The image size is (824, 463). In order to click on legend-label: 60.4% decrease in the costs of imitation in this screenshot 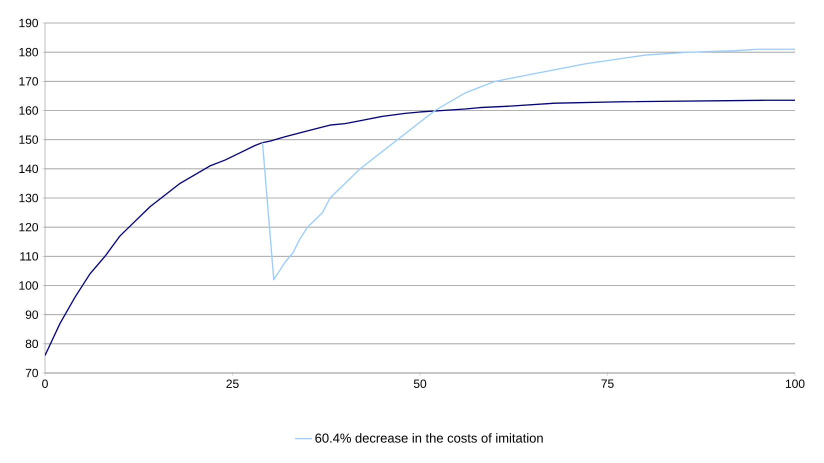, I will do `click(429, 438)`.